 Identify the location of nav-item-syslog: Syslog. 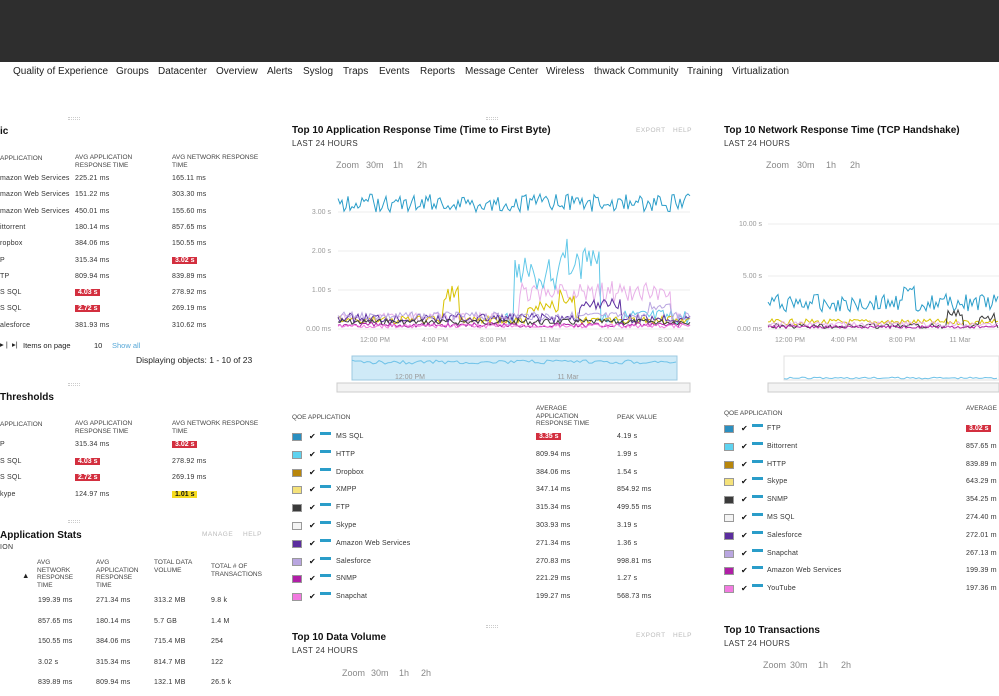
(318, 71).